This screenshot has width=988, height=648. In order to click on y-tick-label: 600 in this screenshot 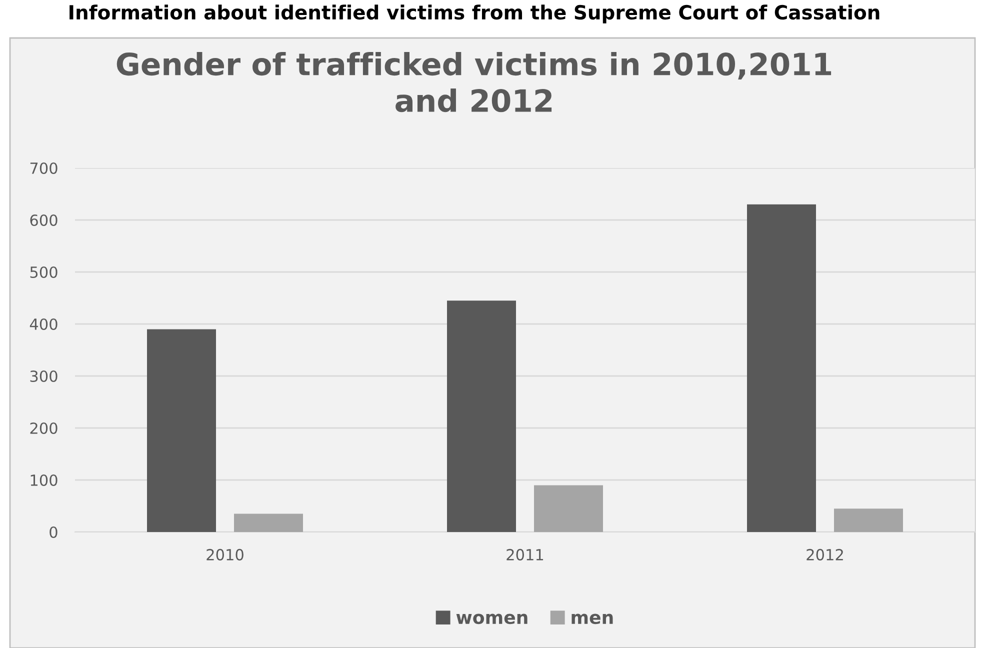, I will do `click(44, 220)`.